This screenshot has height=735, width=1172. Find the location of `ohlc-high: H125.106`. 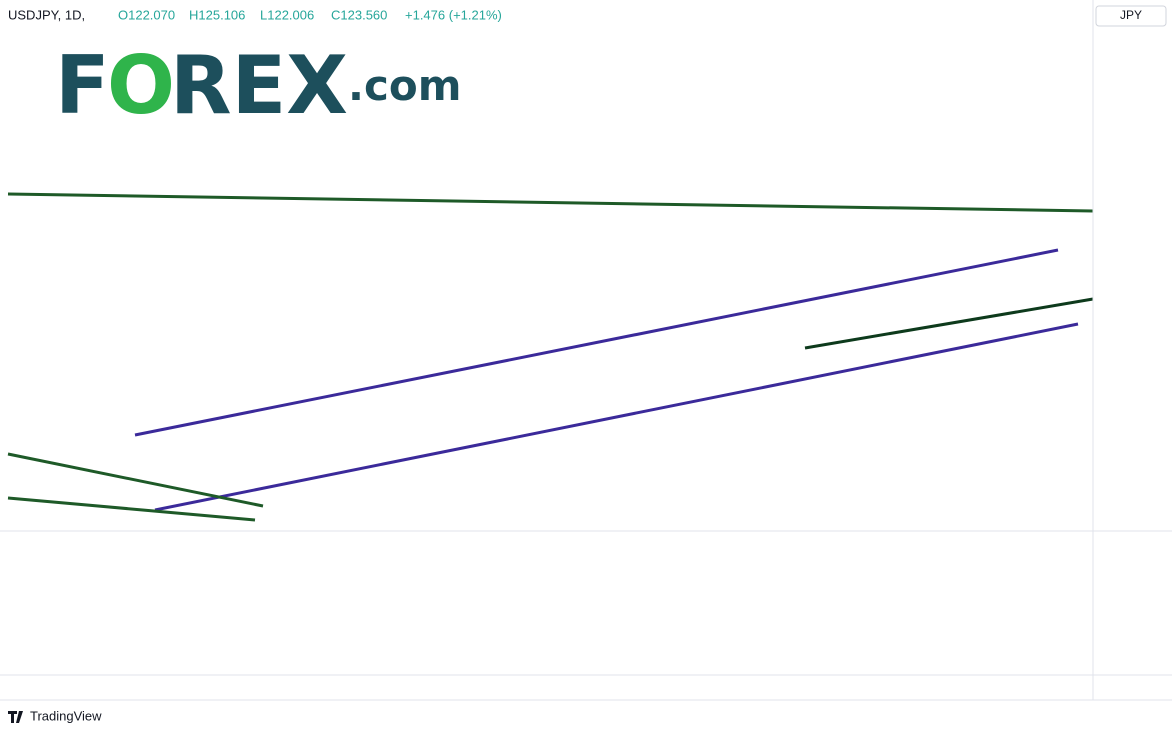

ohlc-high: H125.106 is located at coordinates (217, 14).